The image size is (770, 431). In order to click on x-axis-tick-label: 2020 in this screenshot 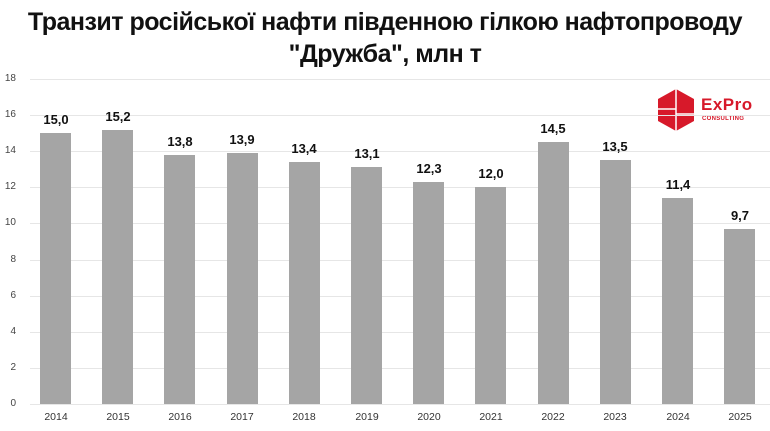, I will do `click(429, 417)`.